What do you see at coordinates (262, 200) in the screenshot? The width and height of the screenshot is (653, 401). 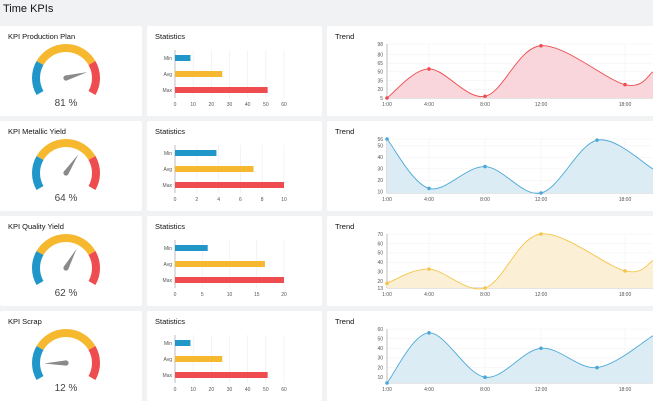 I see `x-tick-label: 8` at bounding box center [262, 200].